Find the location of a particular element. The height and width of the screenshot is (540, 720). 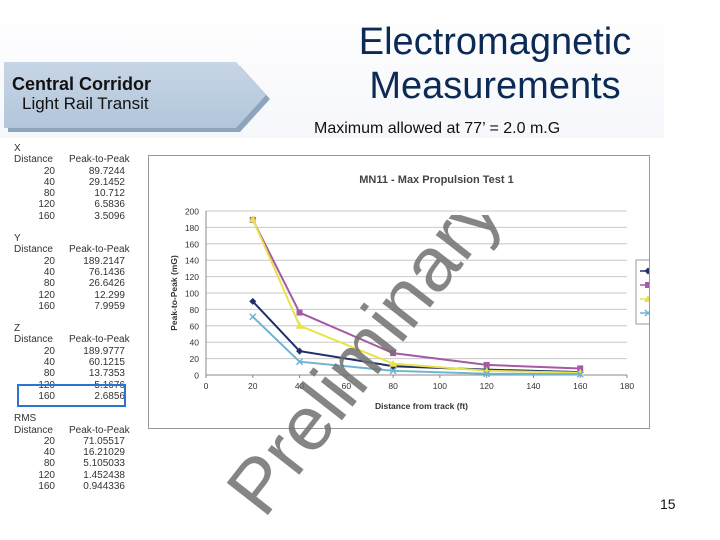

x-tick-label: 60 is located at coordinates (347, 386).